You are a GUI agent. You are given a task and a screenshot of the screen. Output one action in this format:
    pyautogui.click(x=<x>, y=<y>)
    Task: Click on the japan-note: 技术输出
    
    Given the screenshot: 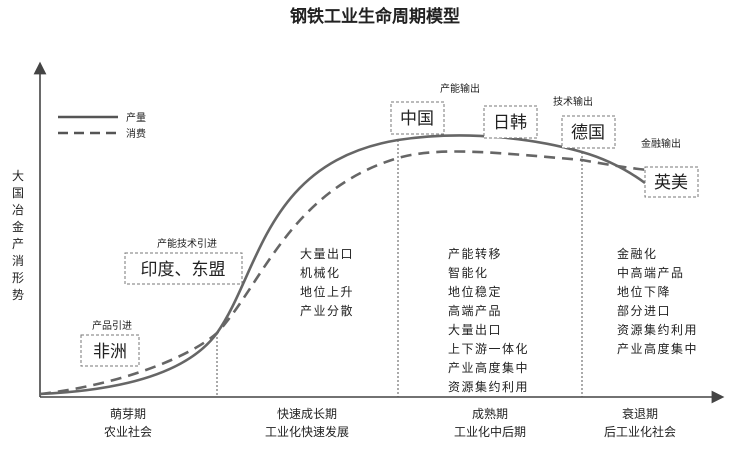 What is the action you would take?
    pyautogui.click(x=573, y=101)
    